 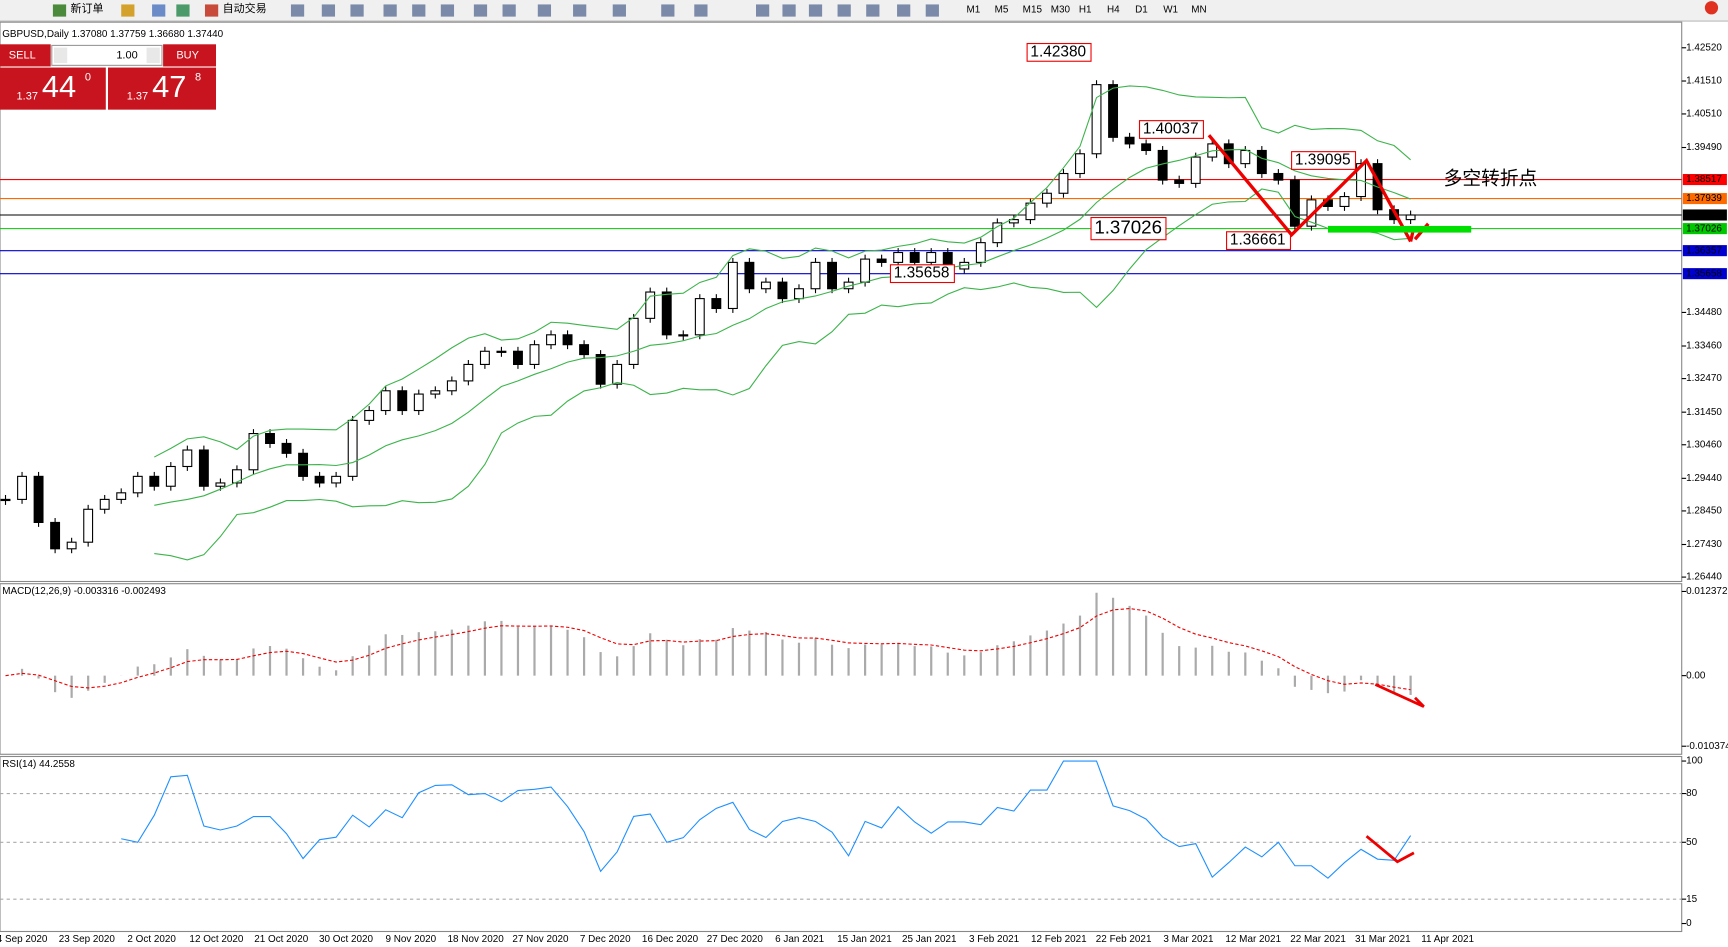 I want to click on lot-down, so click(x=61, y=55).